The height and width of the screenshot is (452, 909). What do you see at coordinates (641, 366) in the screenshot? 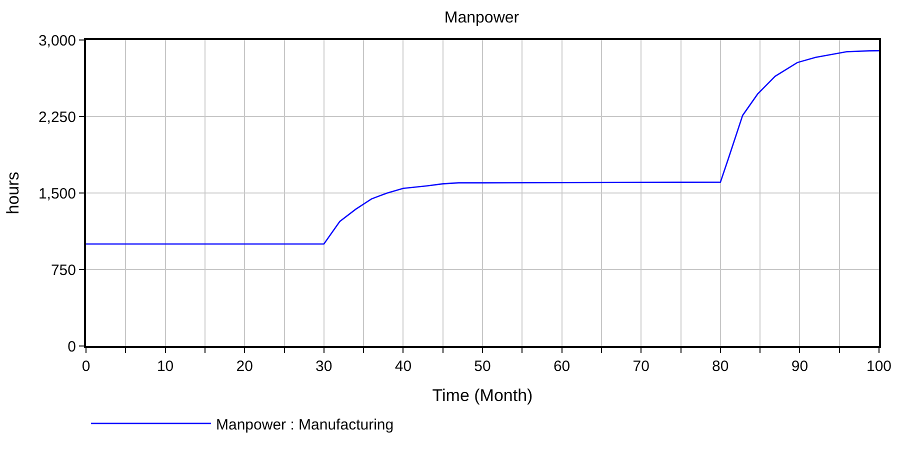
I see `x-tick-label: 70` at bounding box center [641, 366].